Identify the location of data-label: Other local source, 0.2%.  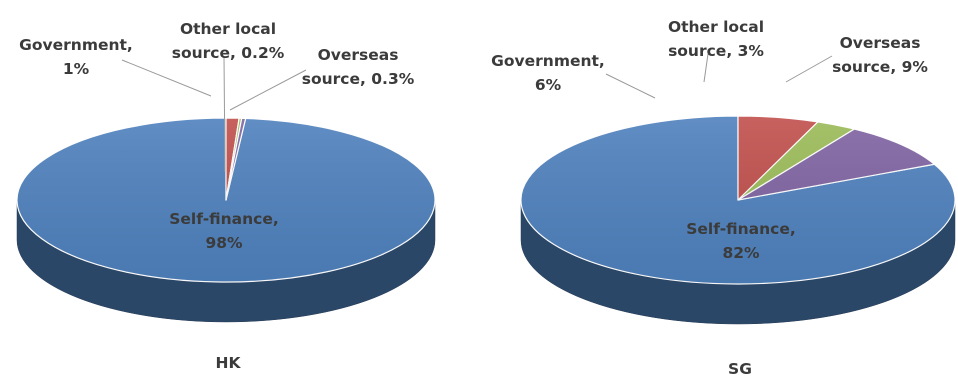
(228, 41).